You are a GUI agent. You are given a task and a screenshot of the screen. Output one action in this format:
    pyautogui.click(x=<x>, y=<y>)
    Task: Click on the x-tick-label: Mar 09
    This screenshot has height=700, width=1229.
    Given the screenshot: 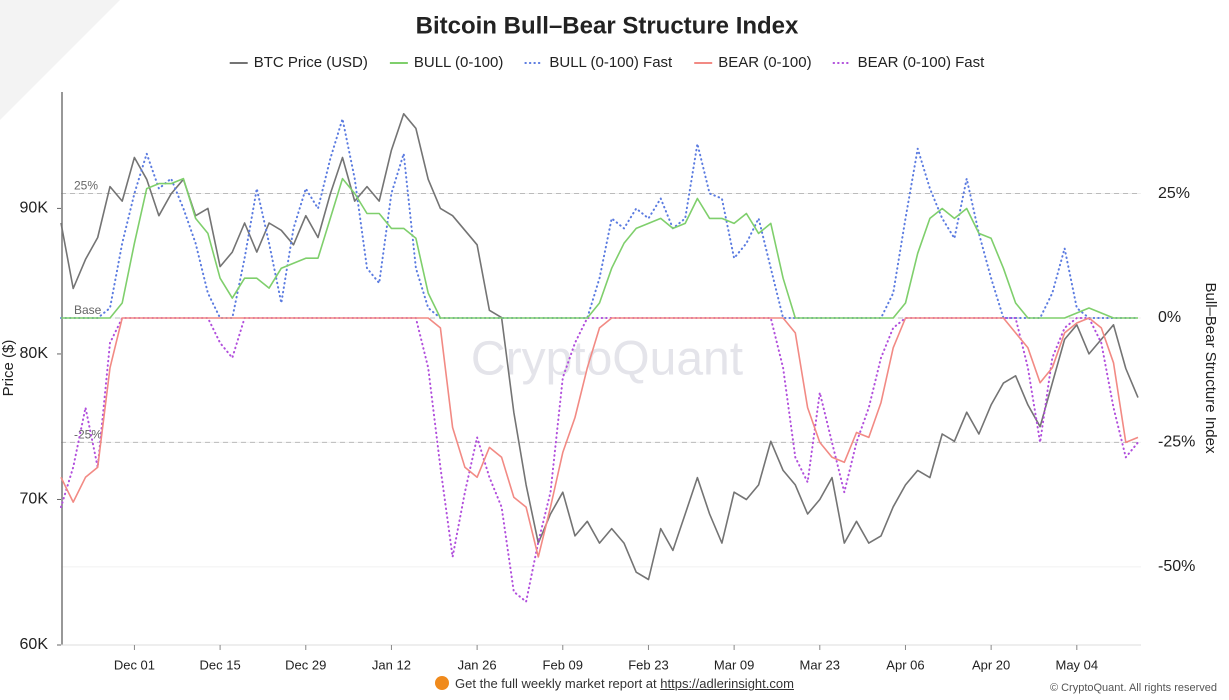 What is the action you would take?
    pyautogui.click(x=734, y=664)
    